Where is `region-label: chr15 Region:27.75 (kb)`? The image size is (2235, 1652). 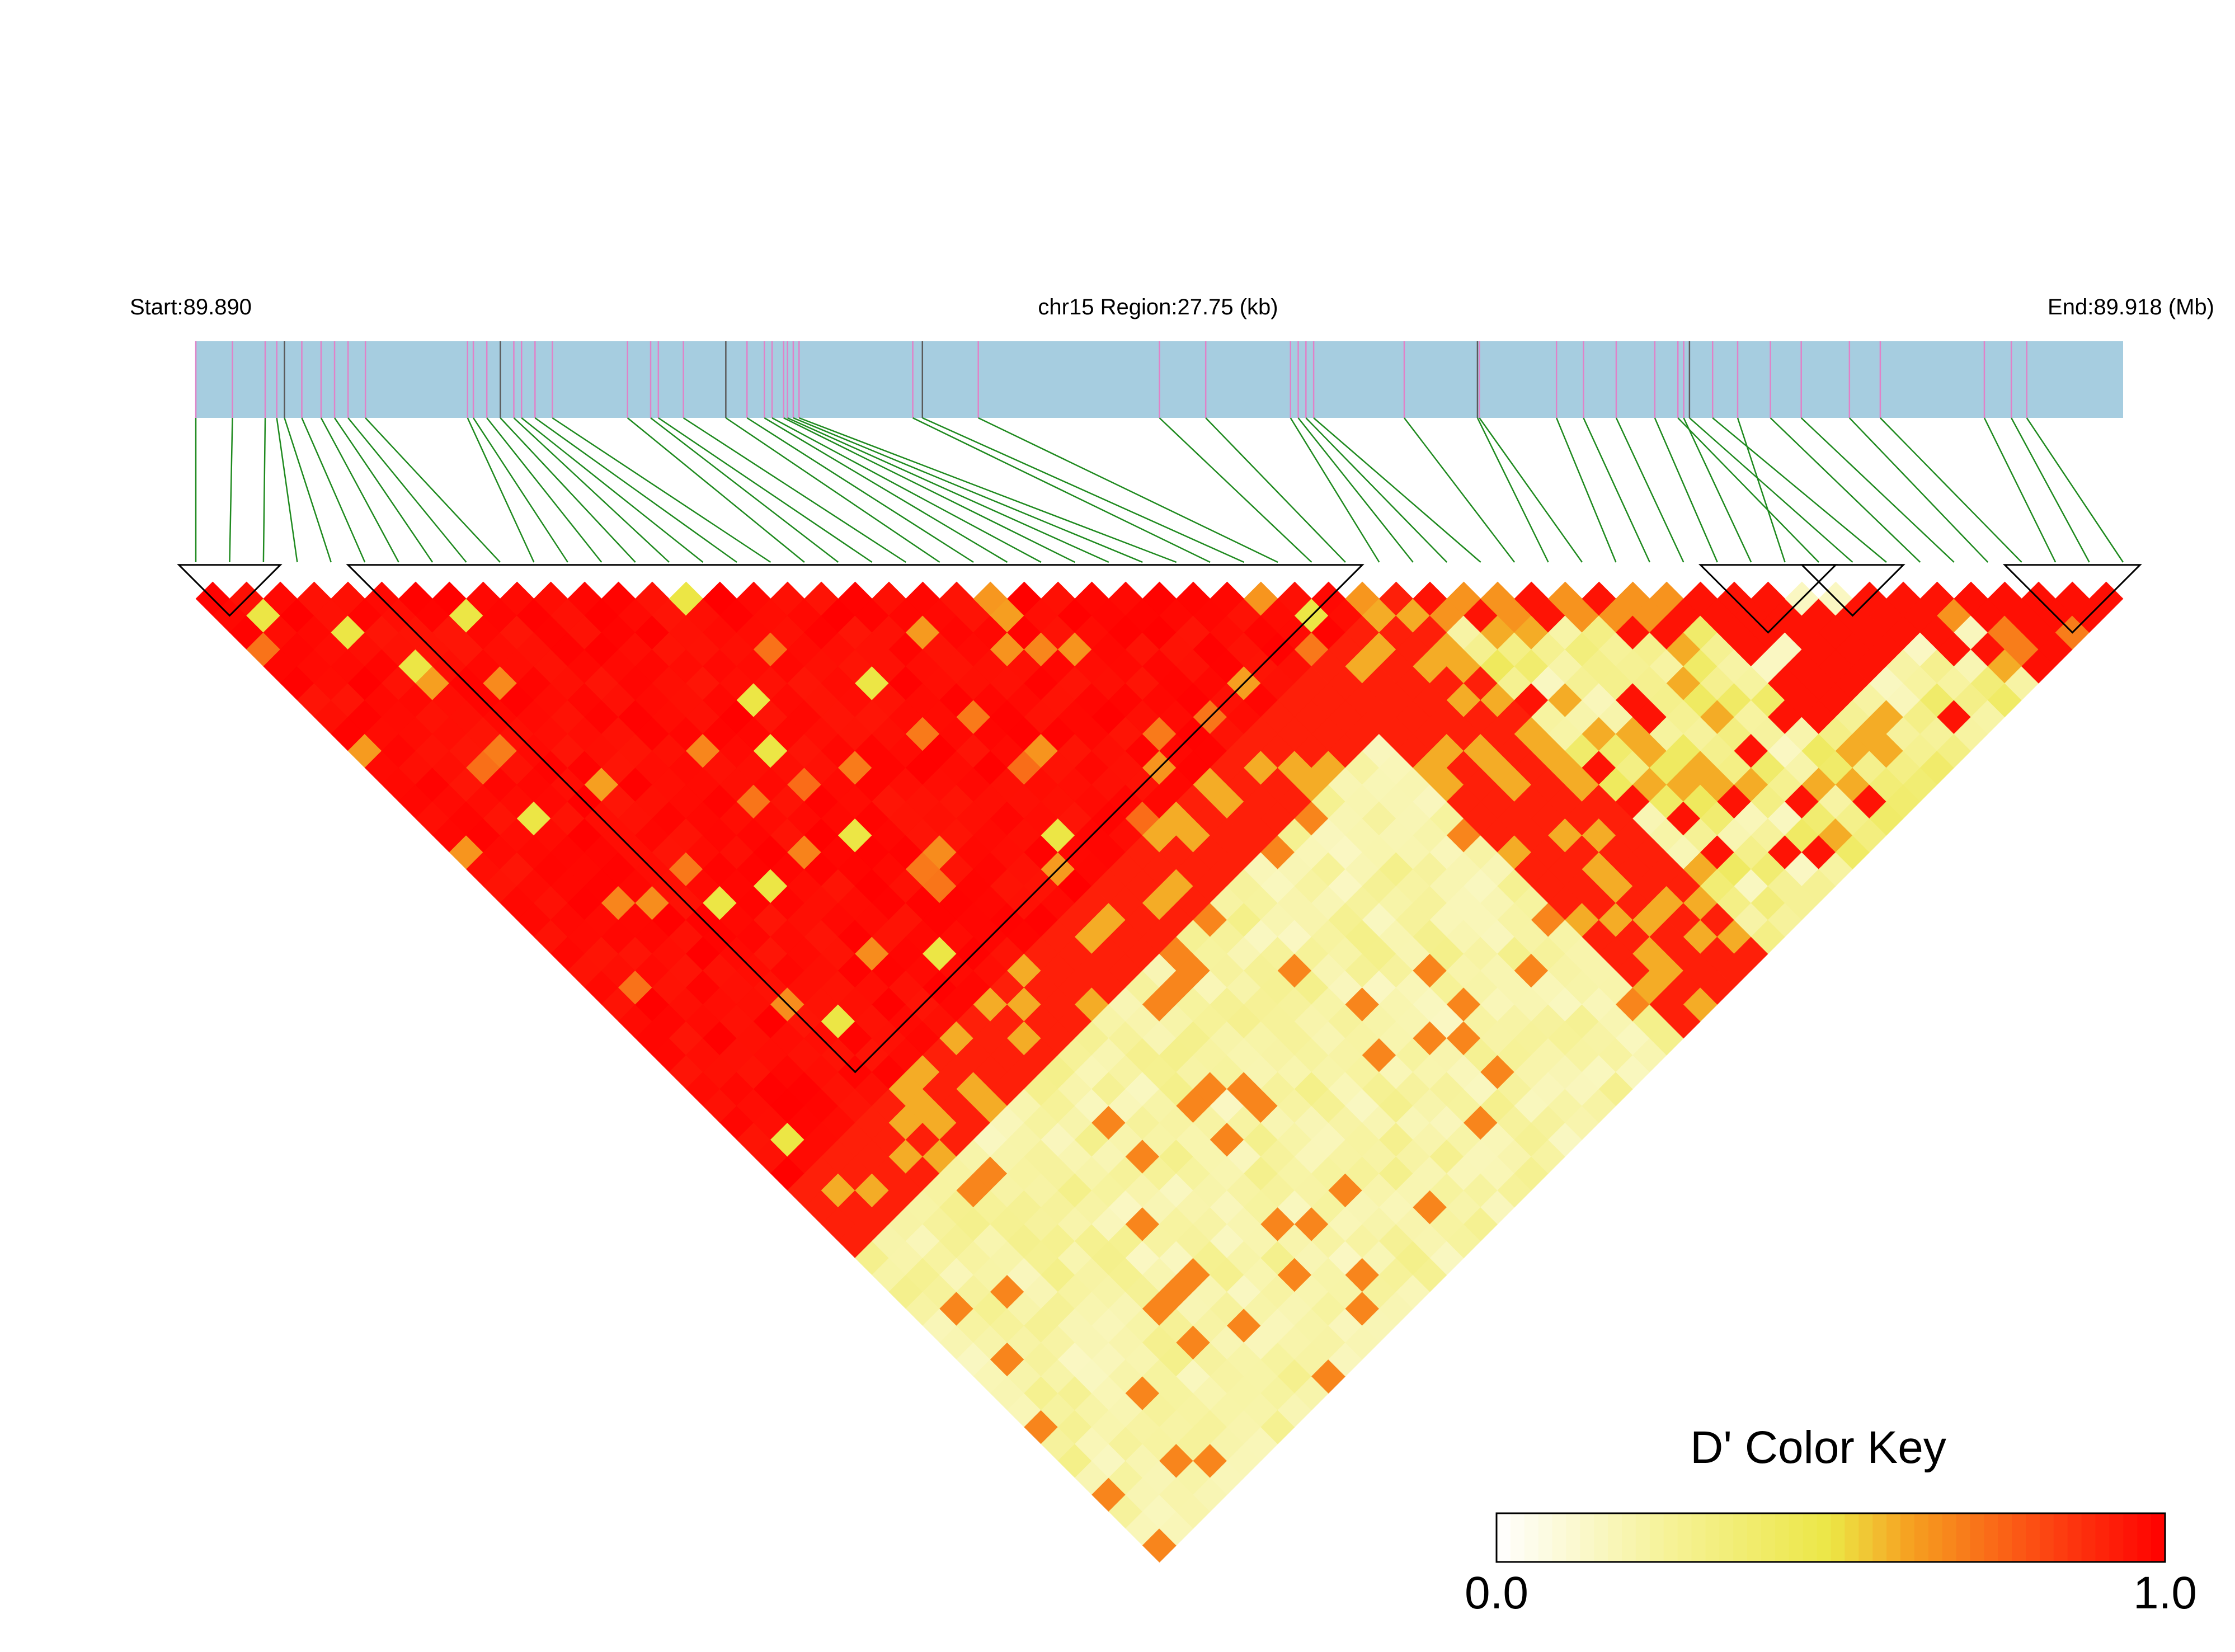 region-label: chr15 Region:27.75 (kb) is located at coordinates (1158, 307).